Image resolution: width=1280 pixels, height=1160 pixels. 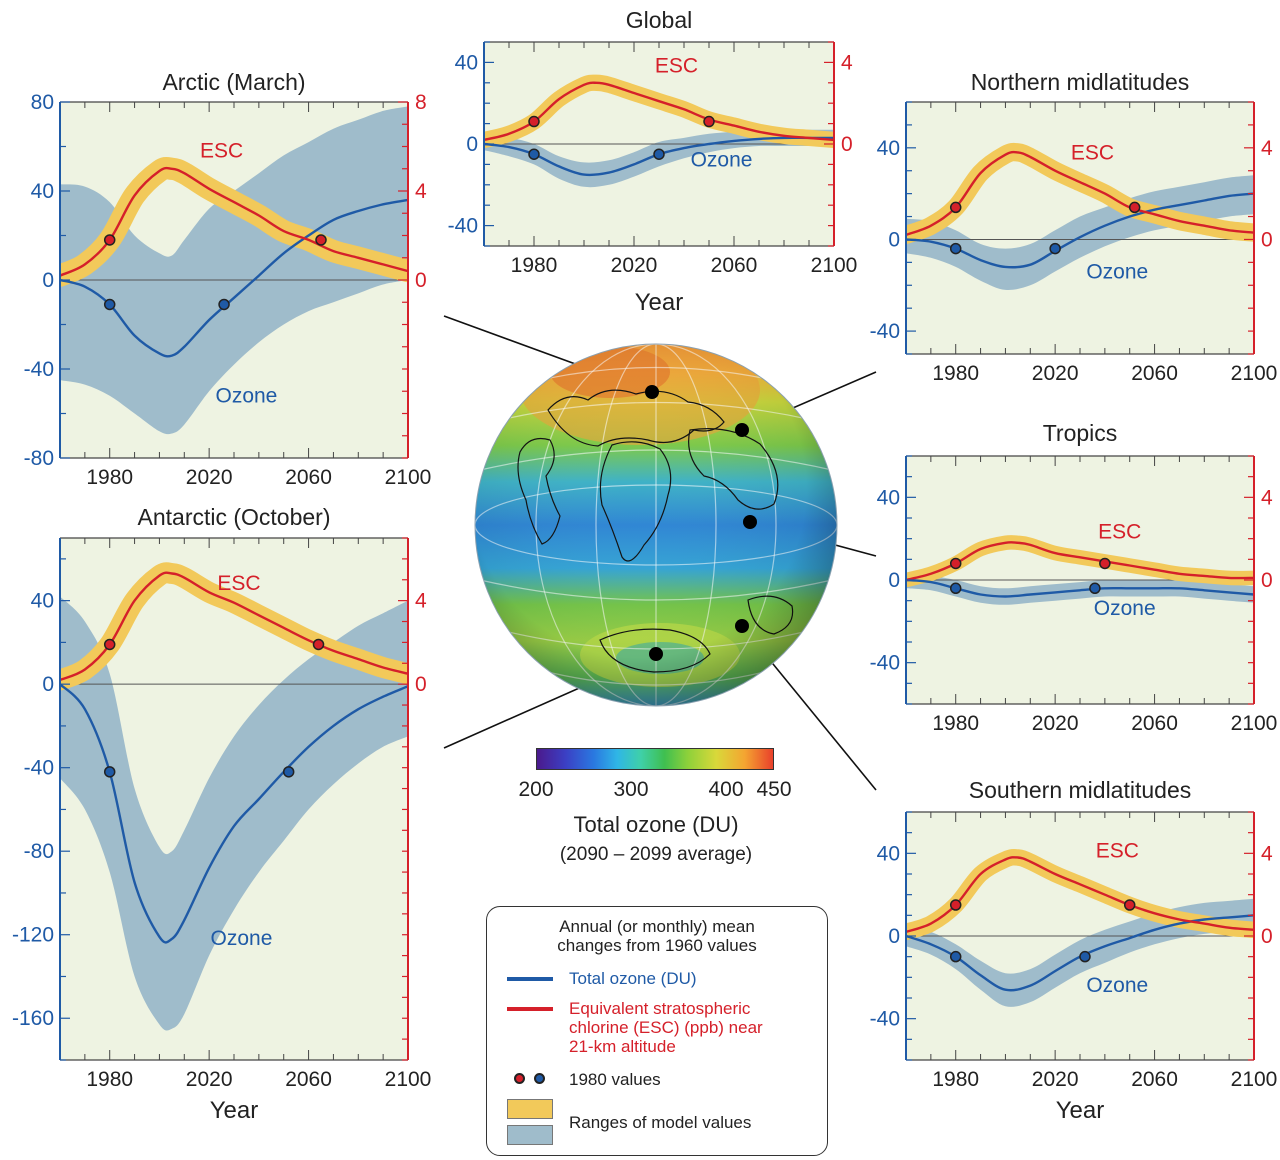 What do you see at coordinates (421, 684) in the screenshot?
I see `ytick-label-right-antarctic-0: 0` at bounding box center [421, 684].